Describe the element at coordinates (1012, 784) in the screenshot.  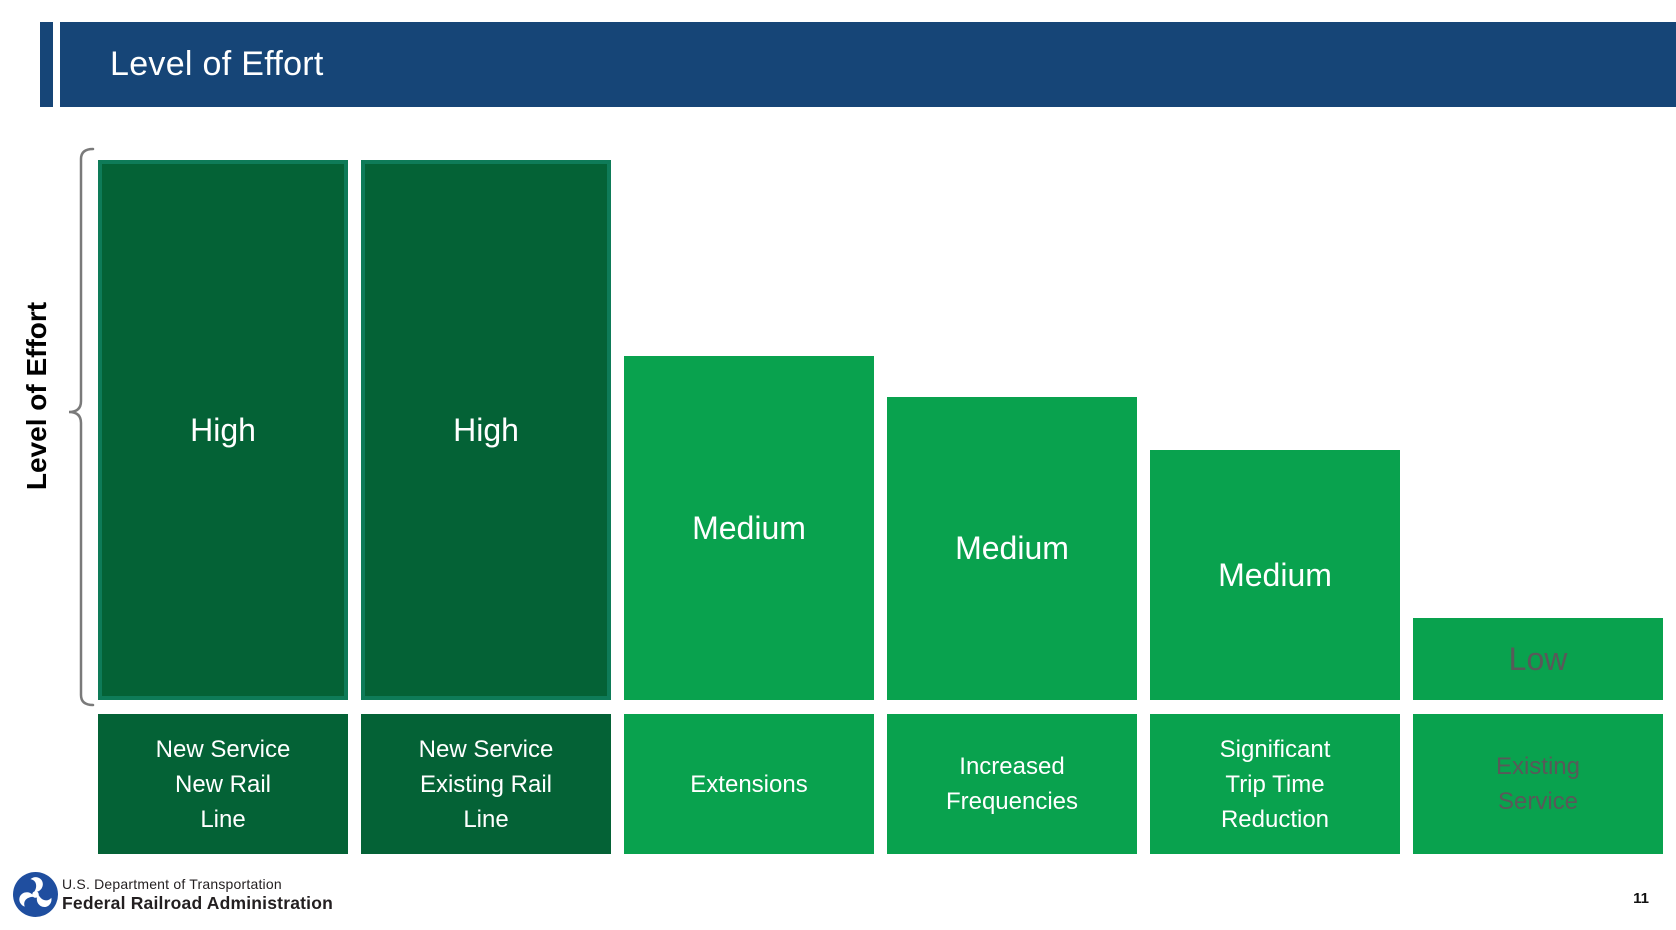
I see `category-label-increased-frequencies: Increased Frequencies` at that location.